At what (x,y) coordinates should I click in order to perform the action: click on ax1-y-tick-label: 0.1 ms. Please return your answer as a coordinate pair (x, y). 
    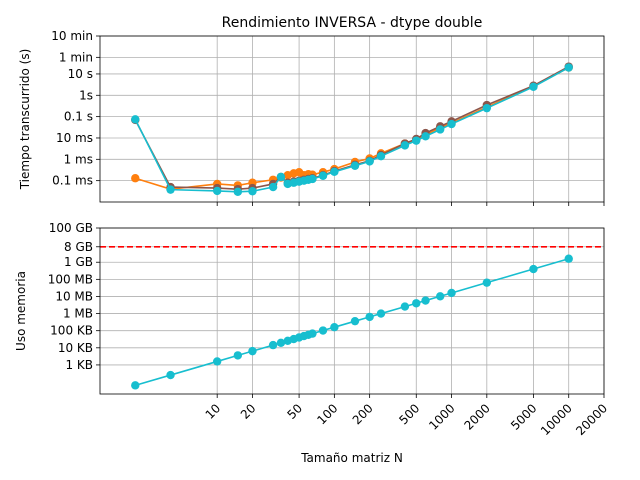
    Looking at the image, I should click on (72, 181).